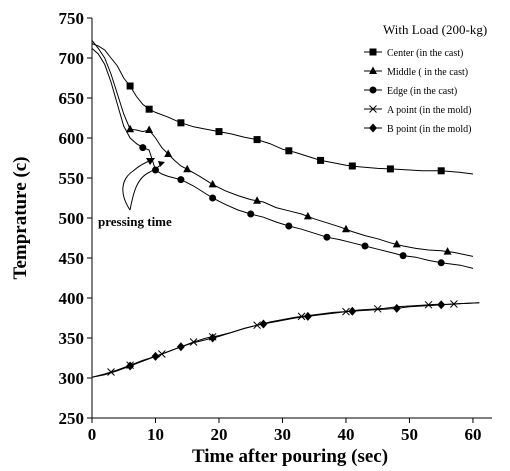  What do you see at coordinates (150, 161) in the screenshot?
I see `annotation-arrowhead-upper` at bounding box center [150, 161].